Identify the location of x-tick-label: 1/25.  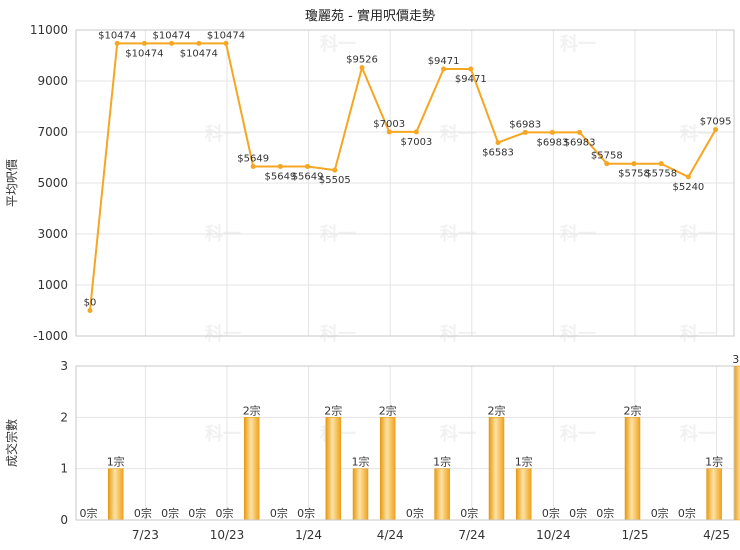
(635, 535).